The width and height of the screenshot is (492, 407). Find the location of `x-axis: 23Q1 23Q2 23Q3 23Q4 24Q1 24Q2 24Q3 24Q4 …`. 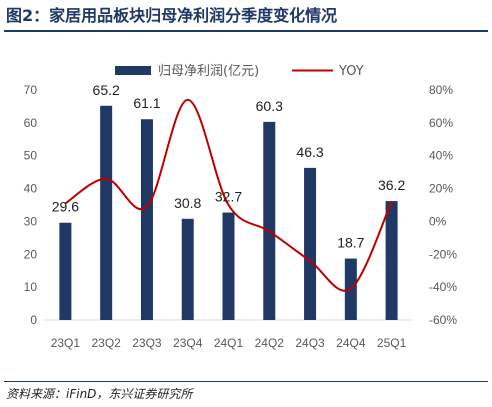

x-axis: 23Q1 23Q2 23Q3 23Q4 24Q1 24Q2 24Q3 24Q4 … is located at coordinates (229, 343).